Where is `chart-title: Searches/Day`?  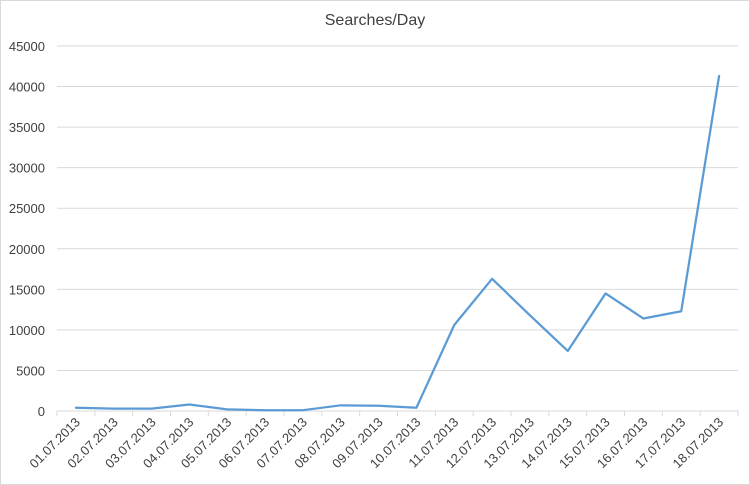
chart-title: Searches/Day is located at coordinates (375, 20).